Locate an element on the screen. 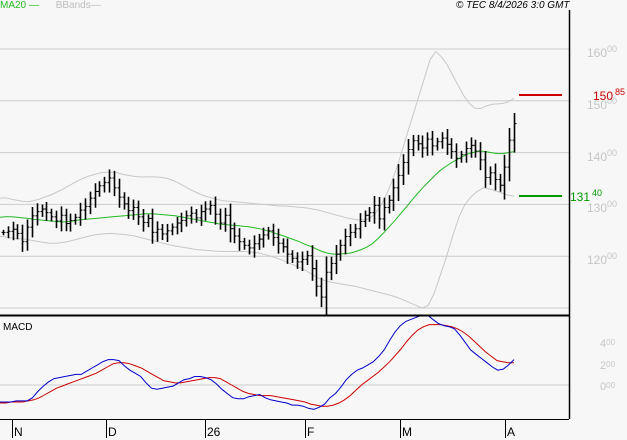  copyright-timestamp: © TEC 8/4/2026 3:0 GMT is located at coordinates (513, 5).